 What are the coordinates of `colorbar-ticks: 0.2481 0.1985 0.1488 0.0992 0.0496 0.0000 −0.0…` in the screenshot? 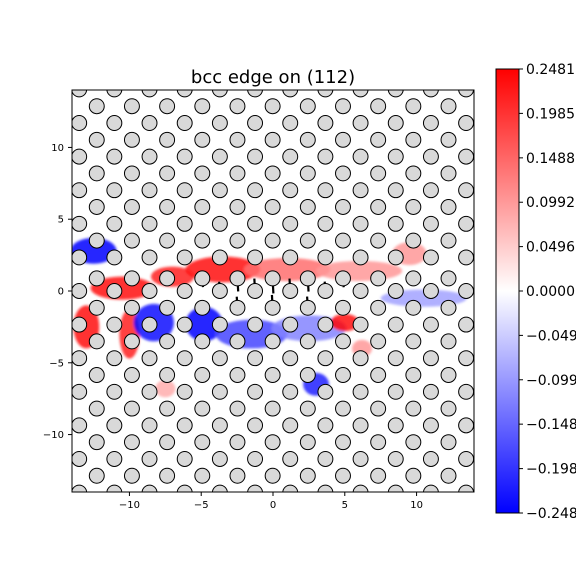 It's located at (547, 292).